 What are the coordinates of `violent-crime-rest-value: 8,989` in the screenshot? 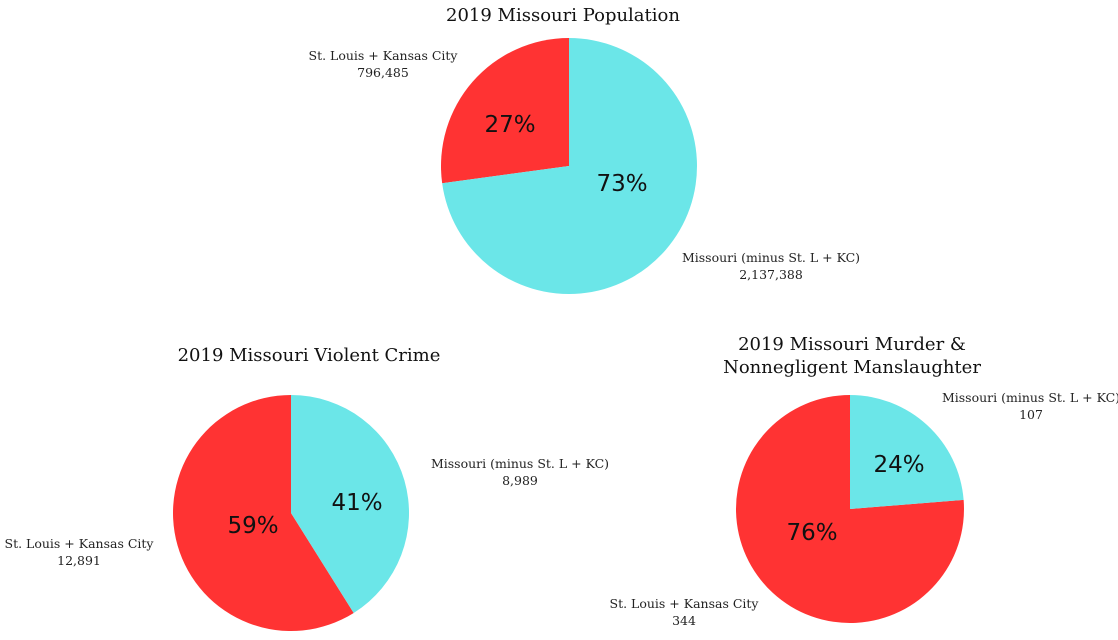 It's located at (520, 480).